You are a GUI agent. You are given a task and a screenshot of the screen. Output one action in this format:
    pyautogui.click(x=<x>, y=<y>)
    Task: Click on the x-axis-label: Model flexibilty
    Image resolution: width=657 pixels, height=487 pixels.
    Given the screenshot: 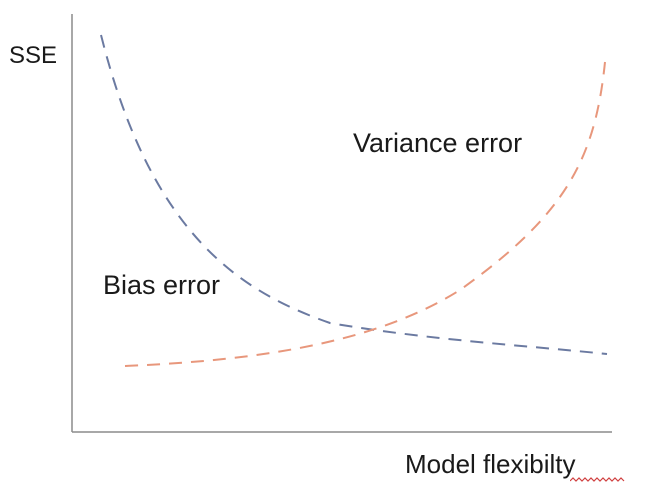 What is the action you would take?
    pyautogui.click(x=490, y=464)
    